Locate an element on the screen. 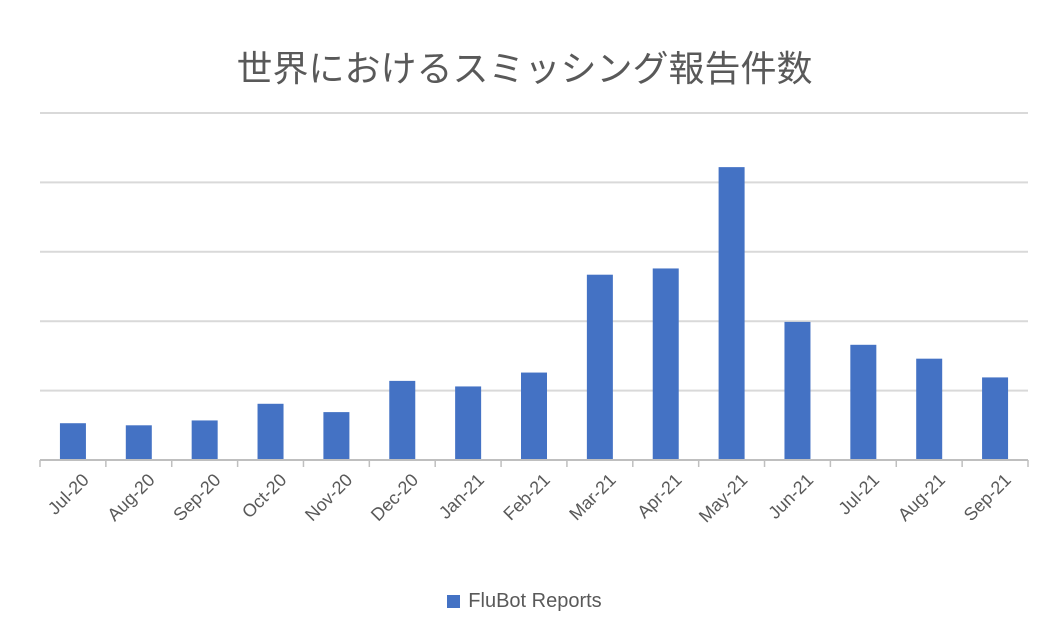 The image size is (1049, 625). x-tick-label: Nov-20 is located at coordinates (328, 497).